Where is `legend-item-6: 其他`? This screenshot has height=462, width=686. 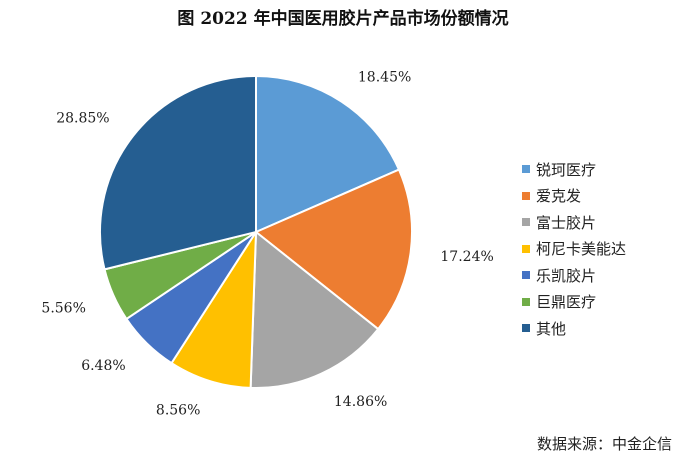
legend-item-6: 其他 is located at coordinates (574, 328).